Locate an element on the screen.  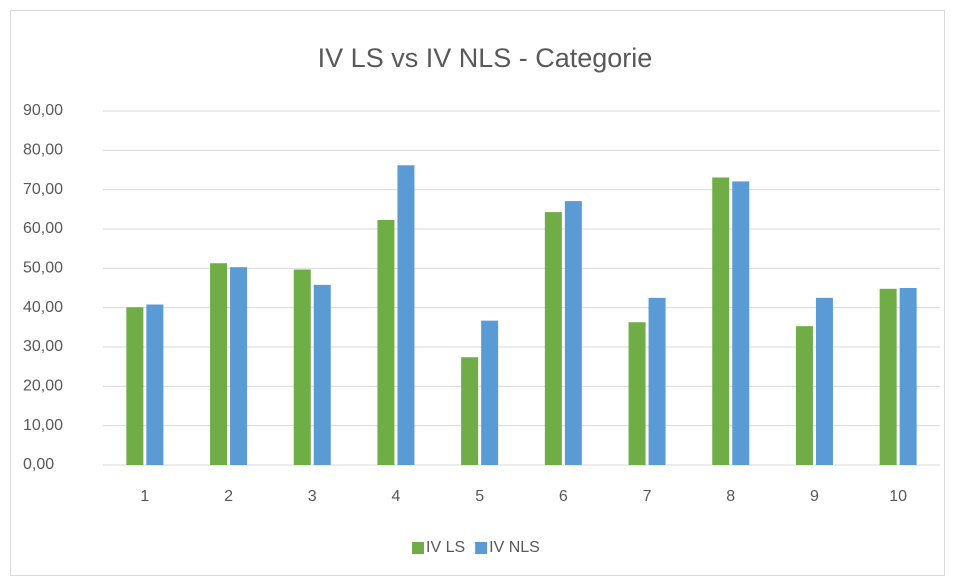
x-tick-label: 2 is located at coordinates (228, 496).